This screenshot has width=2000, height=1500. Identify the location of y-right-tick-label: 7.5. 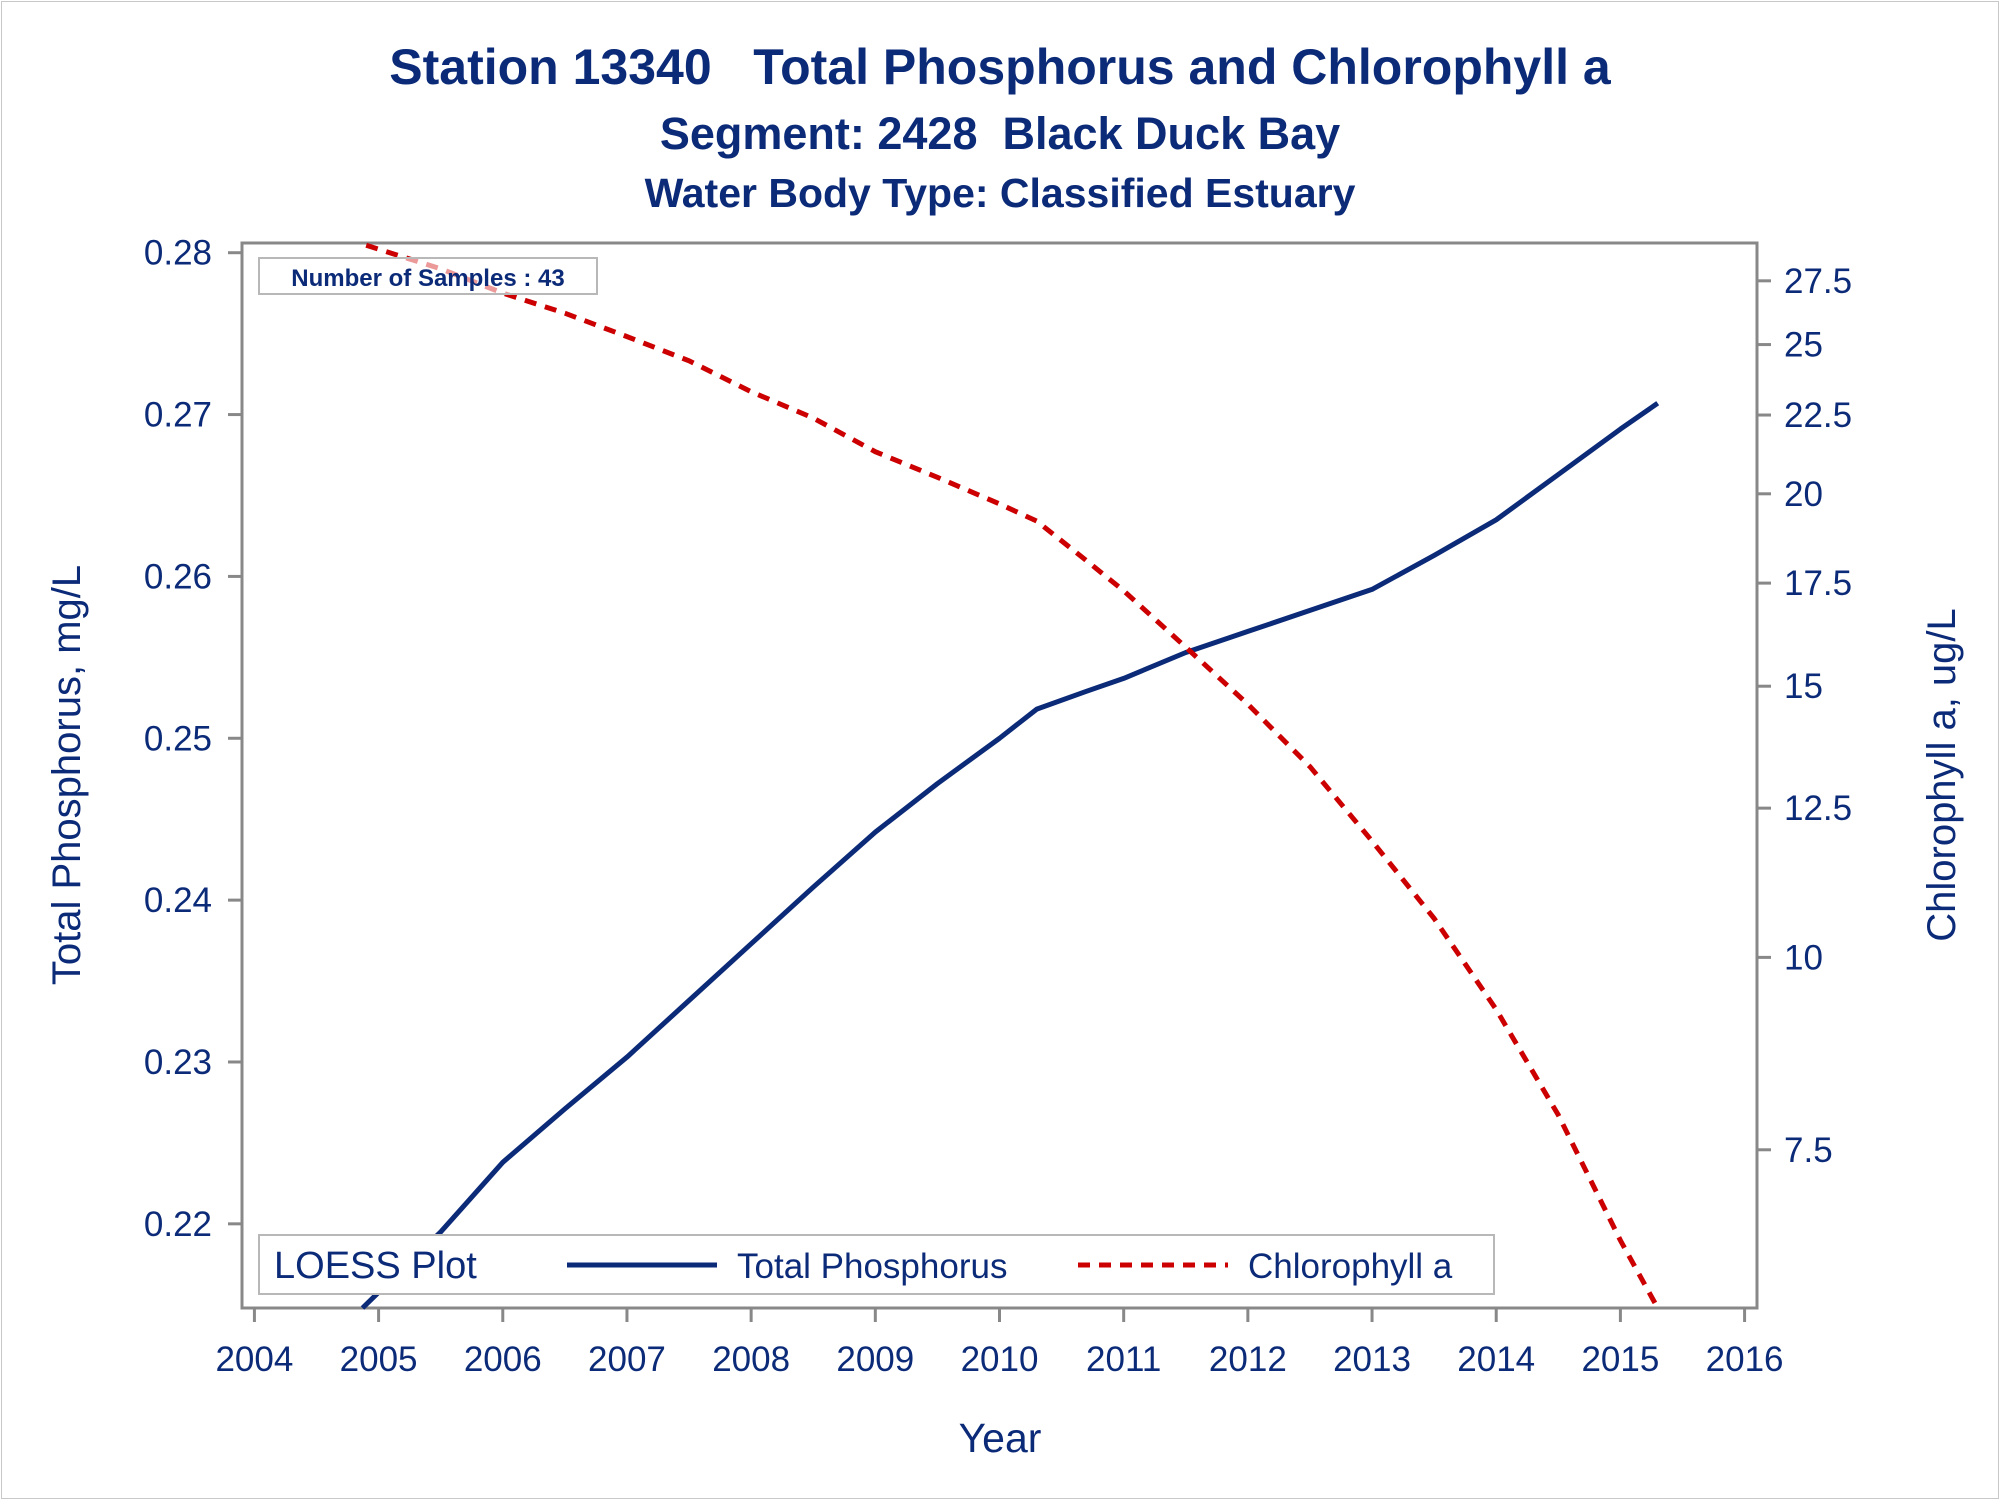
(1808, 1150).